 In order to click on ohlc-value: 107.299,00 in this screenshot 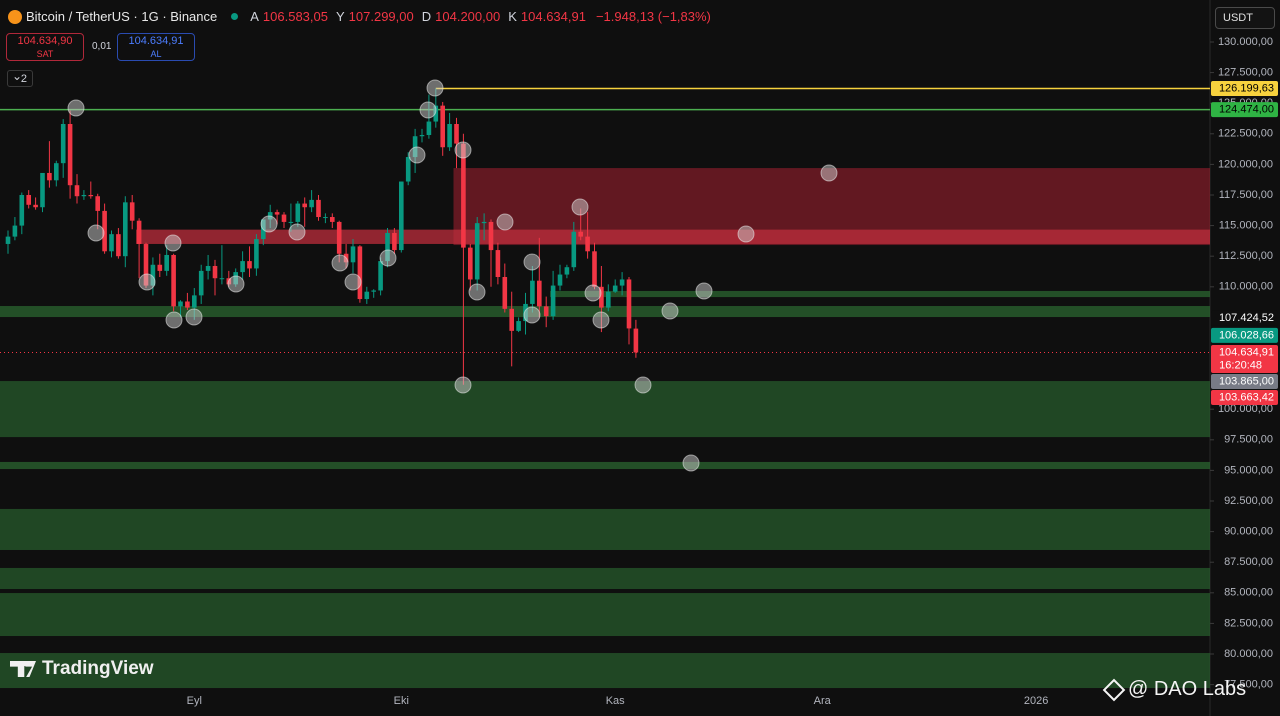, I will do `click(381, 16)`.